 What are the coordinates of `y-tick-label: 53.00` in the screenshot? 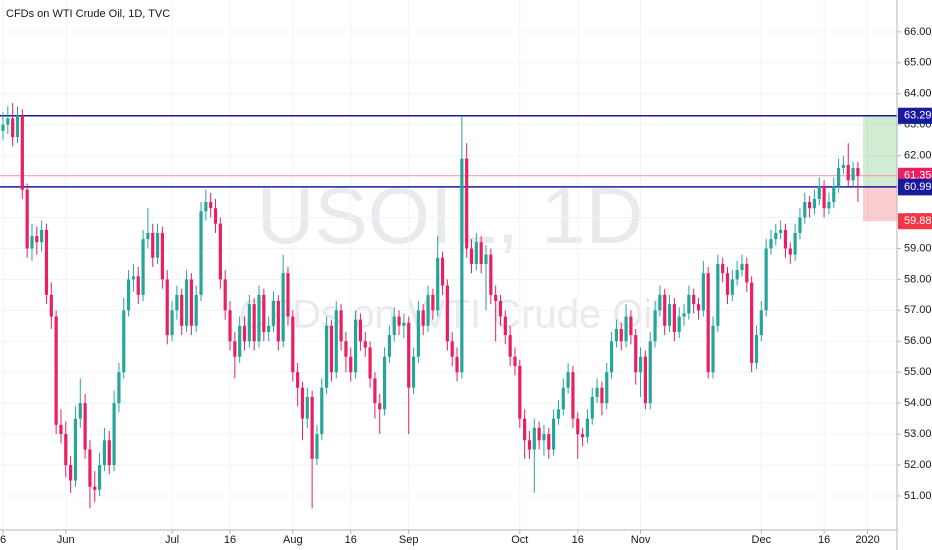 It's located at (918, 434).